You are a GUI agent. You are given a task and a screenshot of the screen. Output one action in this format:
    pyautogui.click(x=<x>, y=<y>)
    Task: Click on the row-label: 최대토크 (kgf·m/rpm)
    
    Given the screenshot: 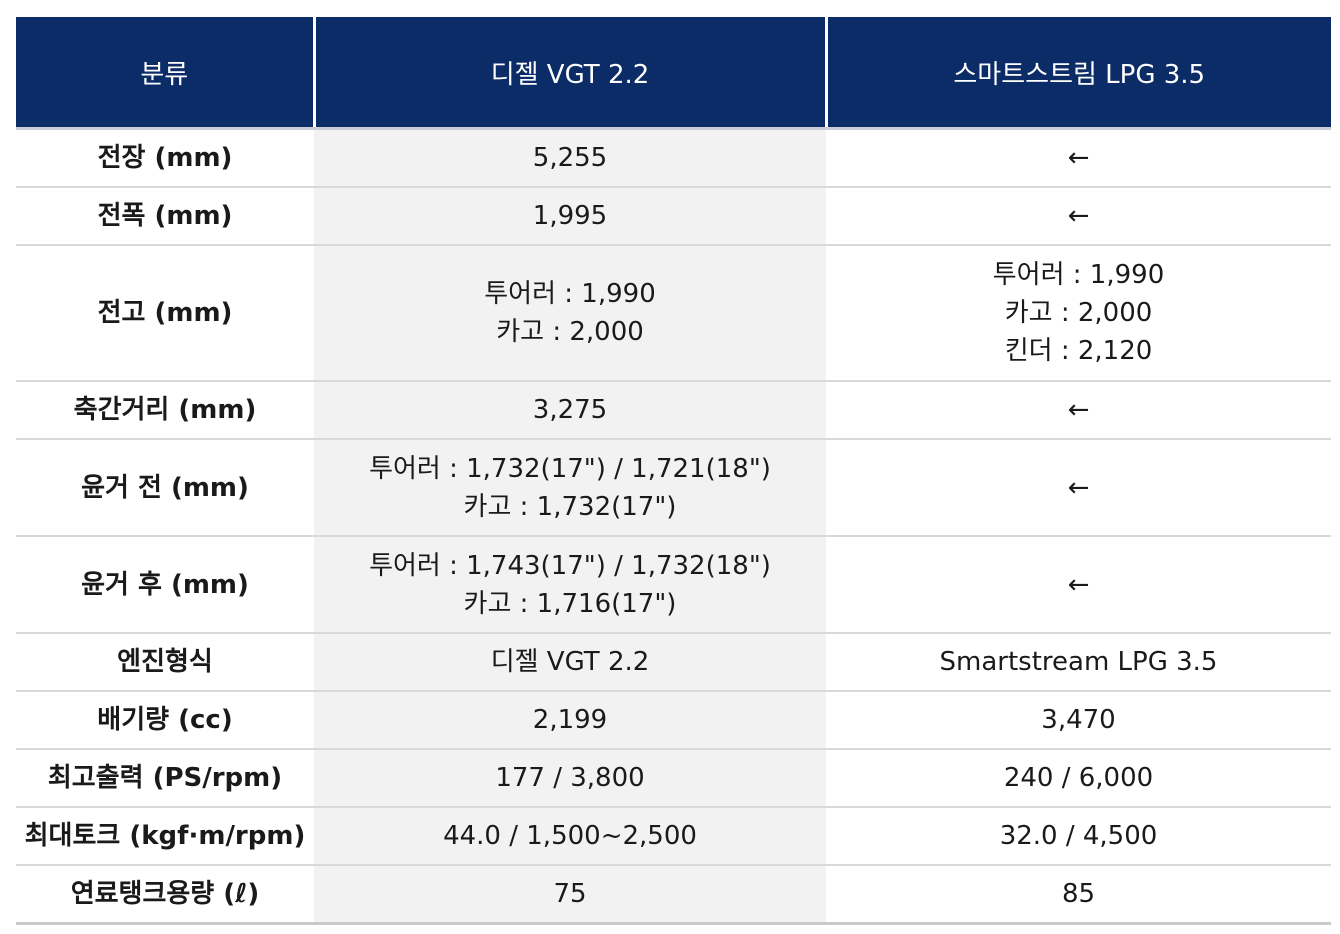 What is the action you would take?
    pyautogui.click(x=165, y=836)
    